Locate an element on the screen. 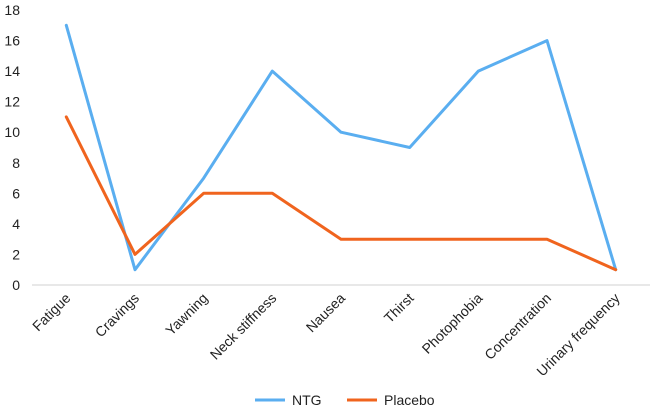  y-tick-label: 0 is located at coordinates (16, 285).